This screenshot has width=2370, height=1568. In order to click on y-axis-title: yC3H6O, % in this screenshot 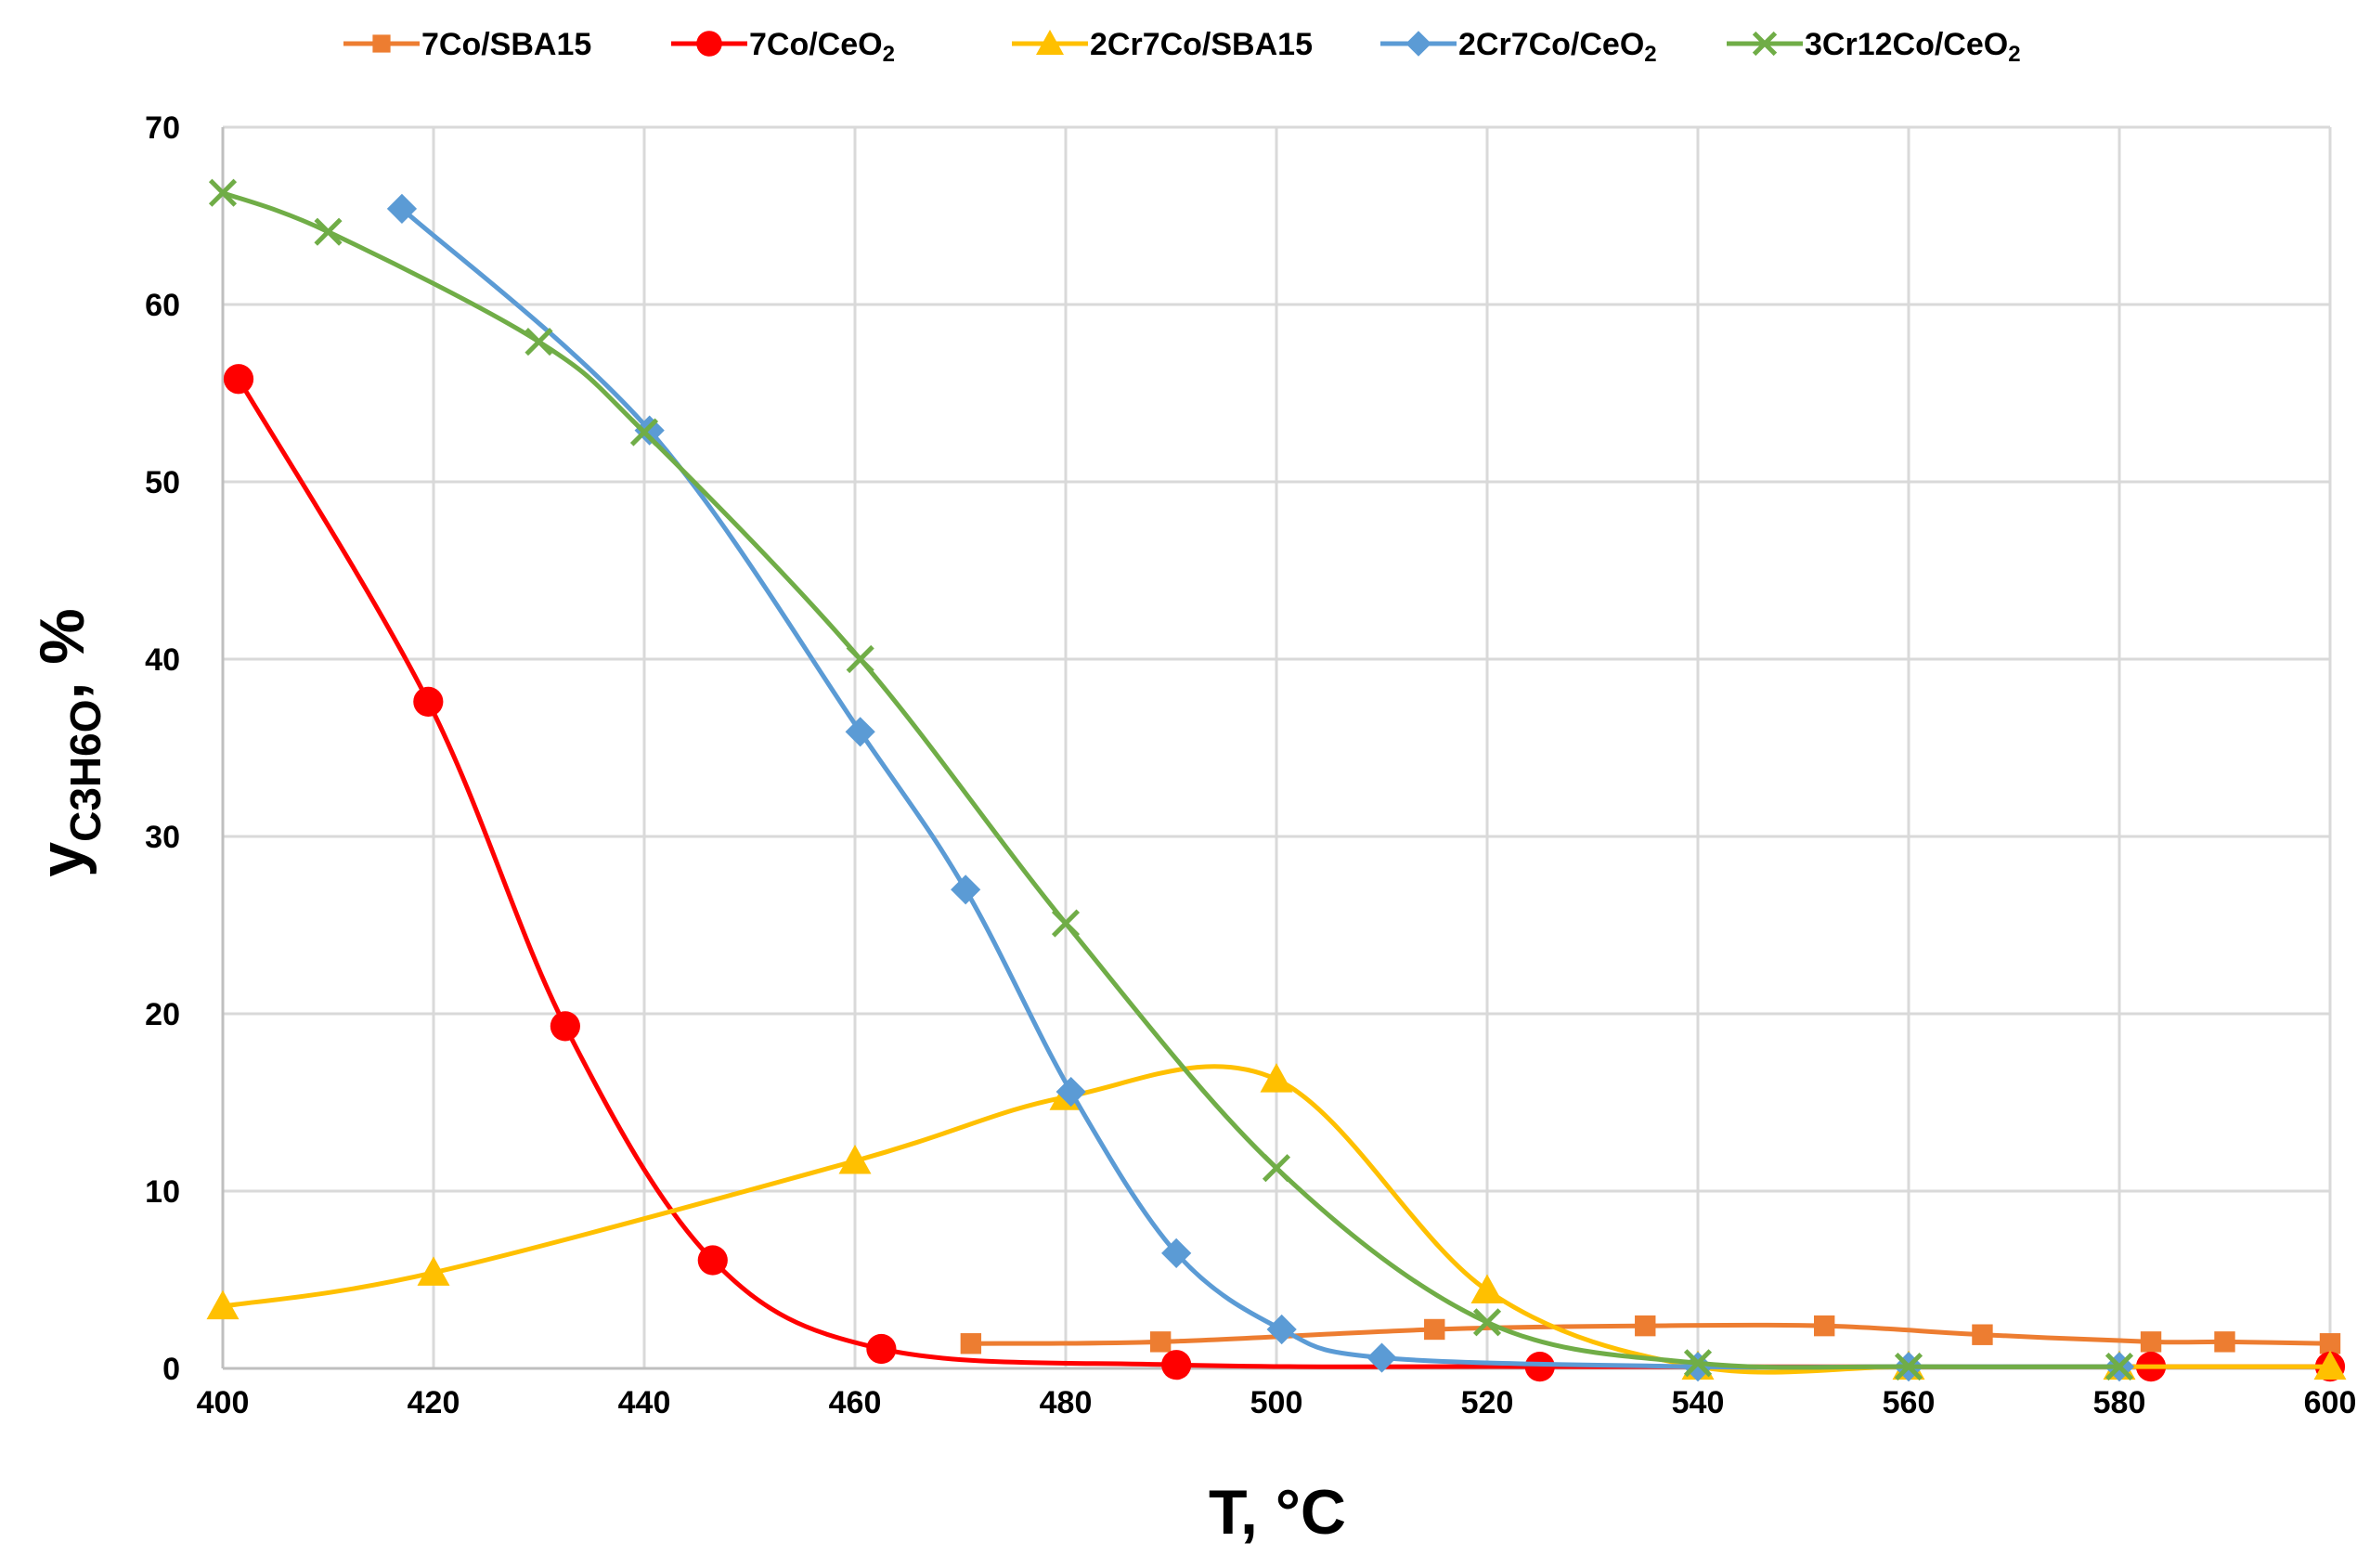, I will do `click(68, 742)`.